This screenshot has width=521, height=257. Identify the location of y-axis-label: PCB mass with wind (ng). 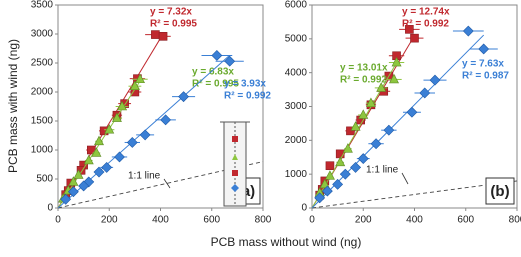
(13, 106).